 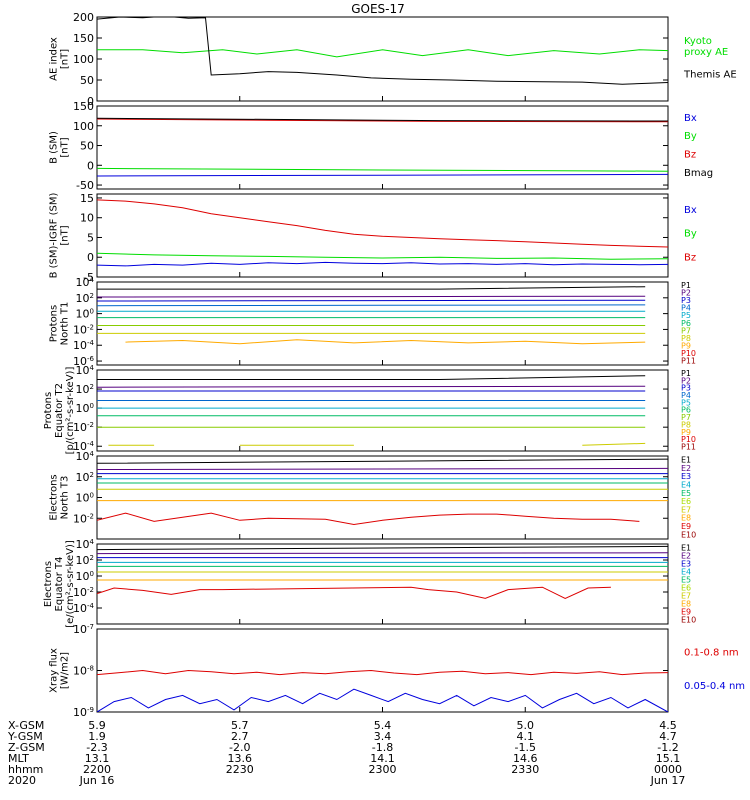 I want to click on panel-2: -50 0 50 100 150 B (SM)[nT] Bx By Bz Bmag, so click(x=381, y=146).